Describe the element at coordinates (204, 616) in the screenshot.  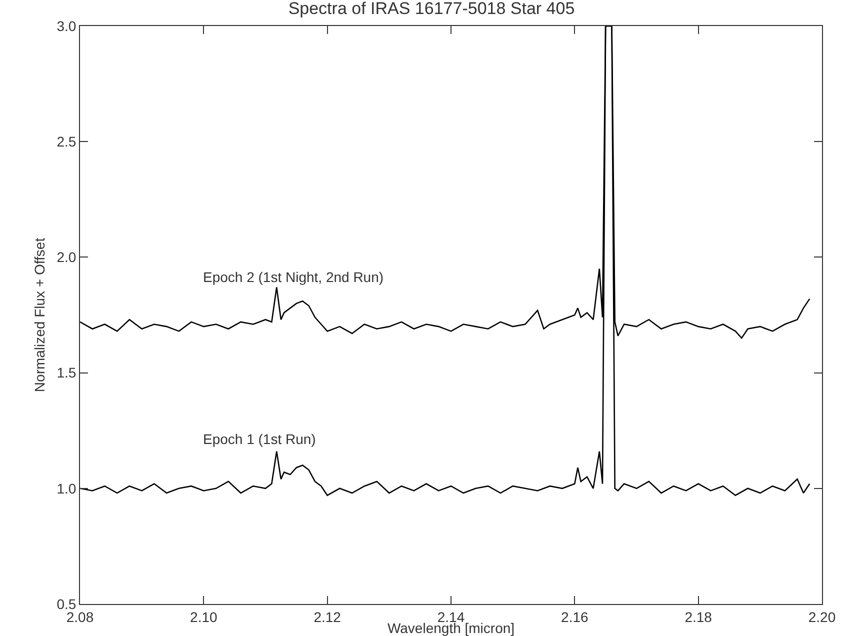
I see `x-tick-label: 2.10` at that location.